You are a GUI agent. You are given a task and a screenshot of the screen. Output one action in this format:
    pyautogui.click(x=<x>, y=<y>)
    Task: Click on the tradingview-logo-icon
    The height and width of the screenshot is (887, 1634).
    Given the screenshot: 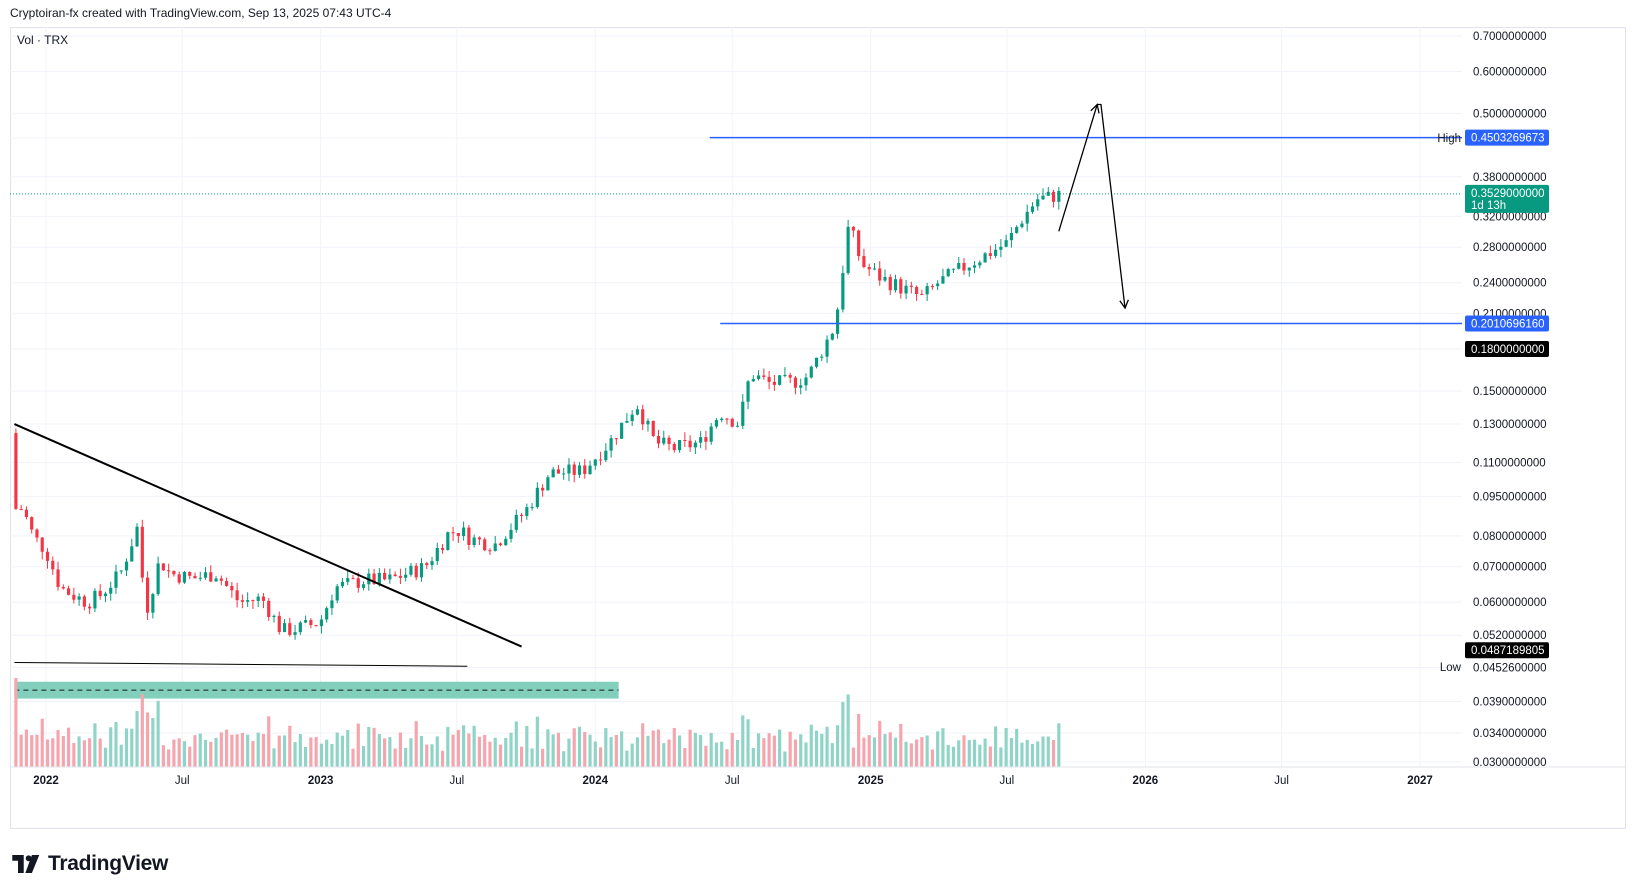 What is the action you would take?
    pyautogui.click(x=26, y=864)
    